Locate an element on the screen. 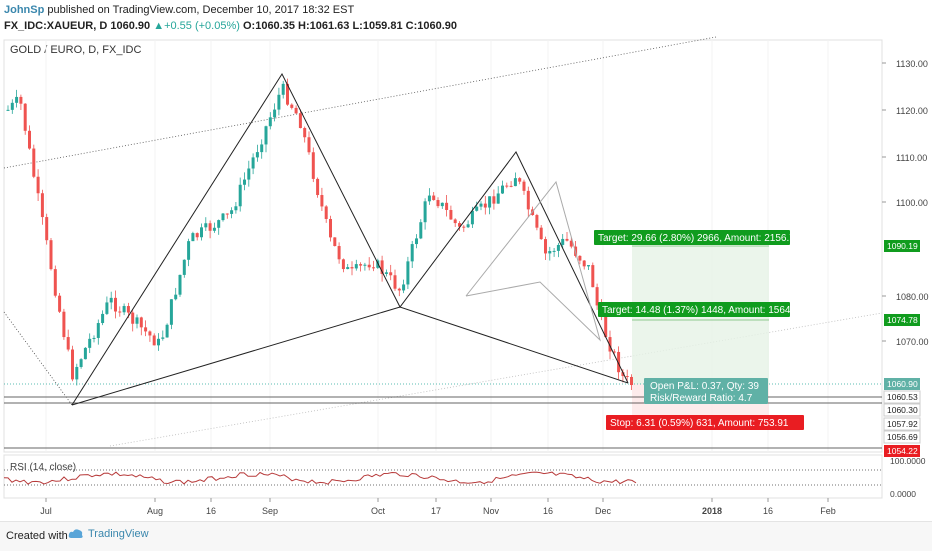 Image resolution: width=932 pixels, height=551 pixels. time-tick-label: Sep is located at coordinates (270, 511).